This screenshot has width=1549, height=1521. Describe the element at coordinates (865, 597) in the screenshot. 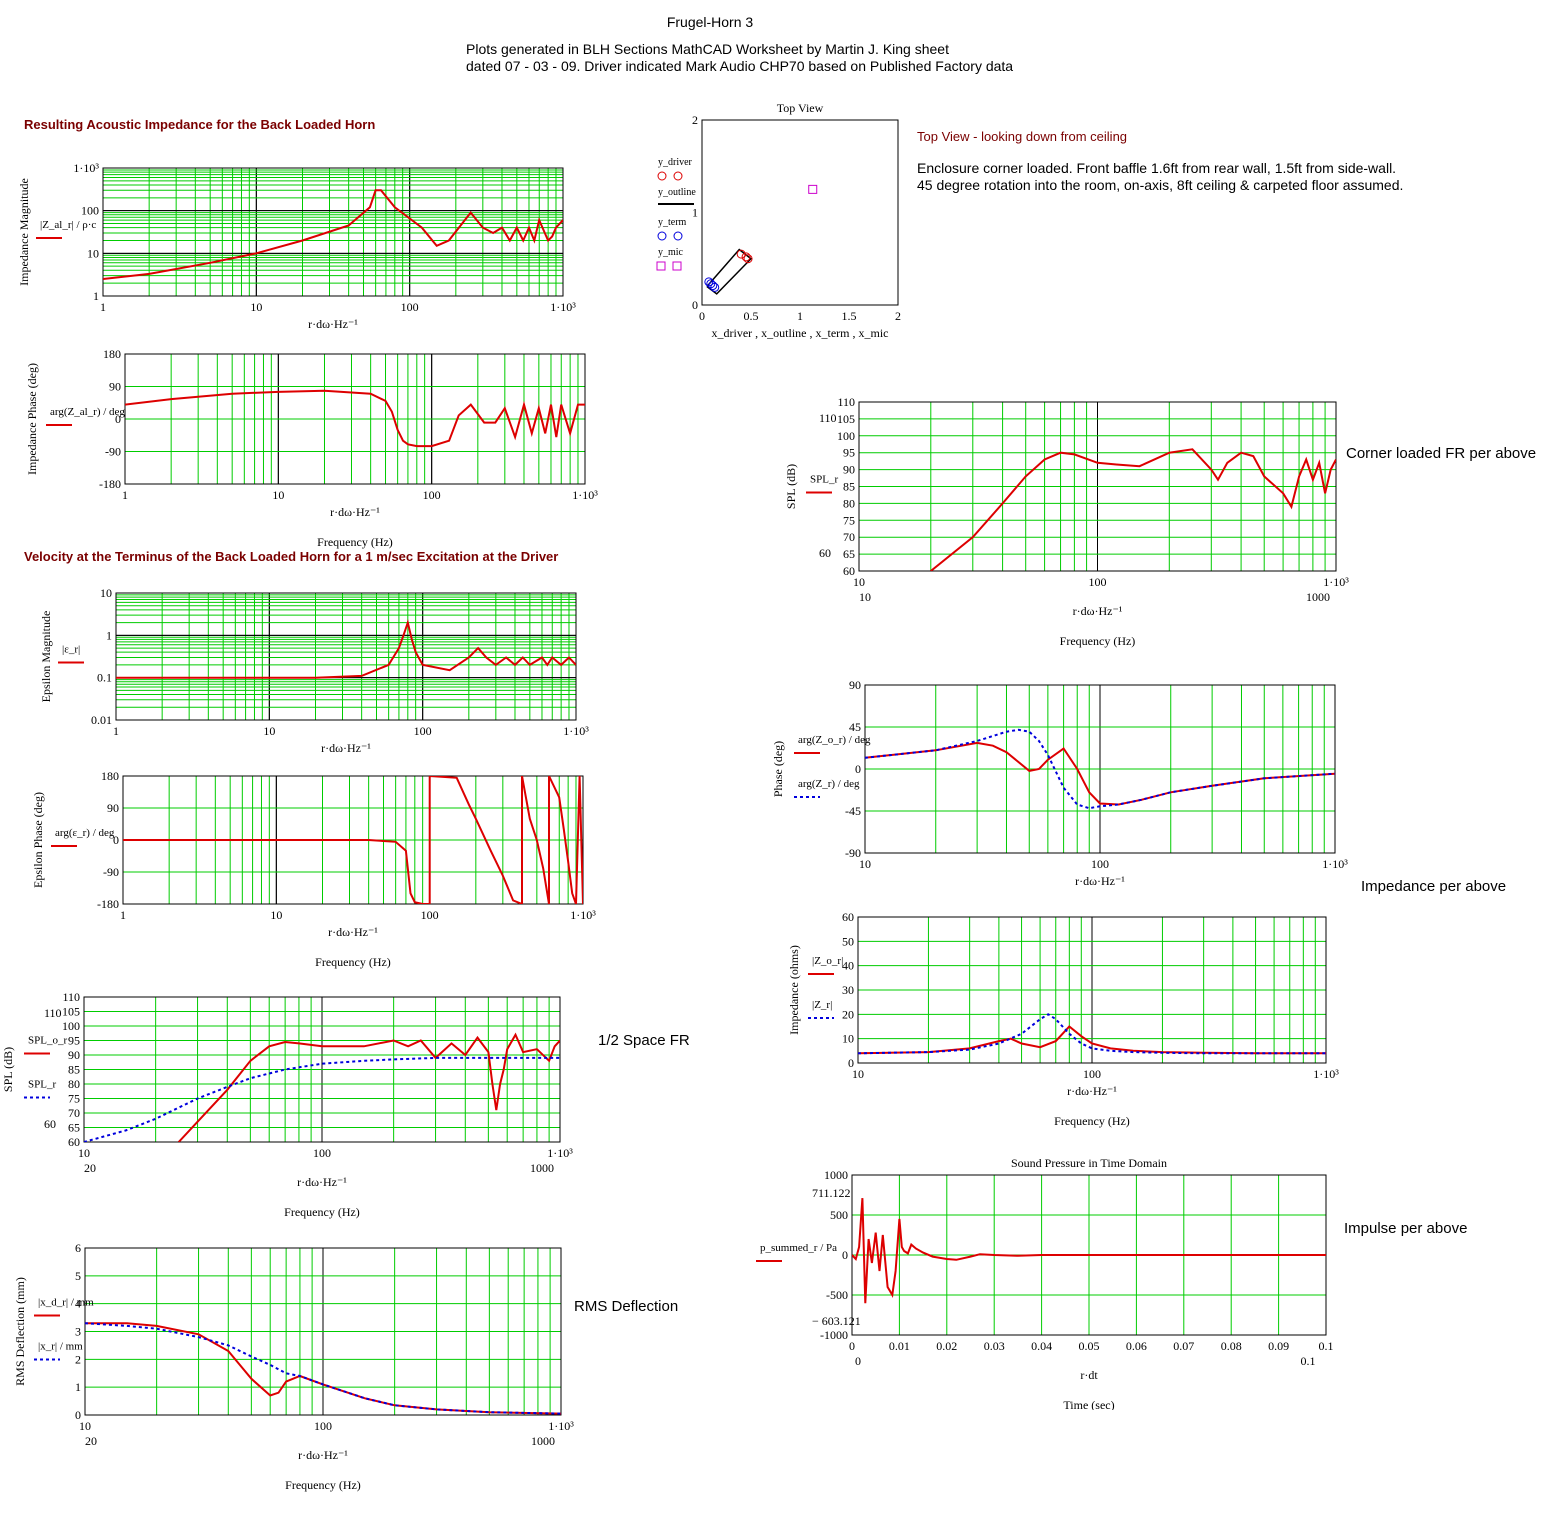

I see `x-extra-label: 10` at that location.